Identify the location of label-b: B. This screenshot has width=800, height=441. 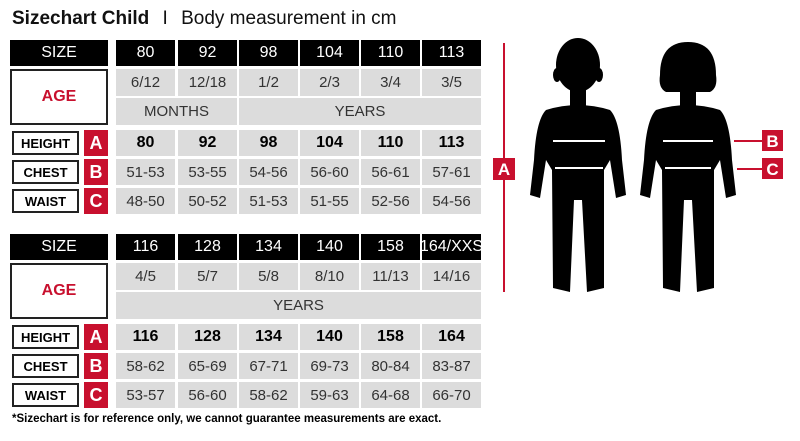
(772, 141).